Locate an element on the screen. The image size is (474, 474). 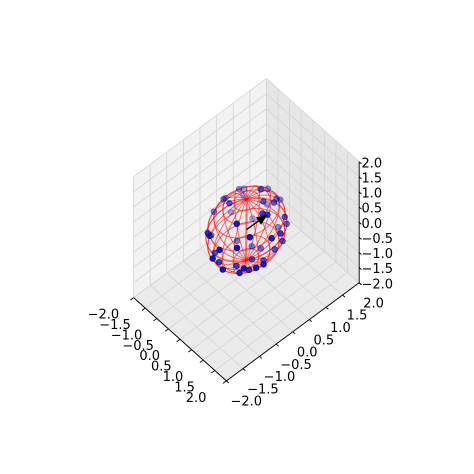
arrow-head is located at coordinates (261, 219).